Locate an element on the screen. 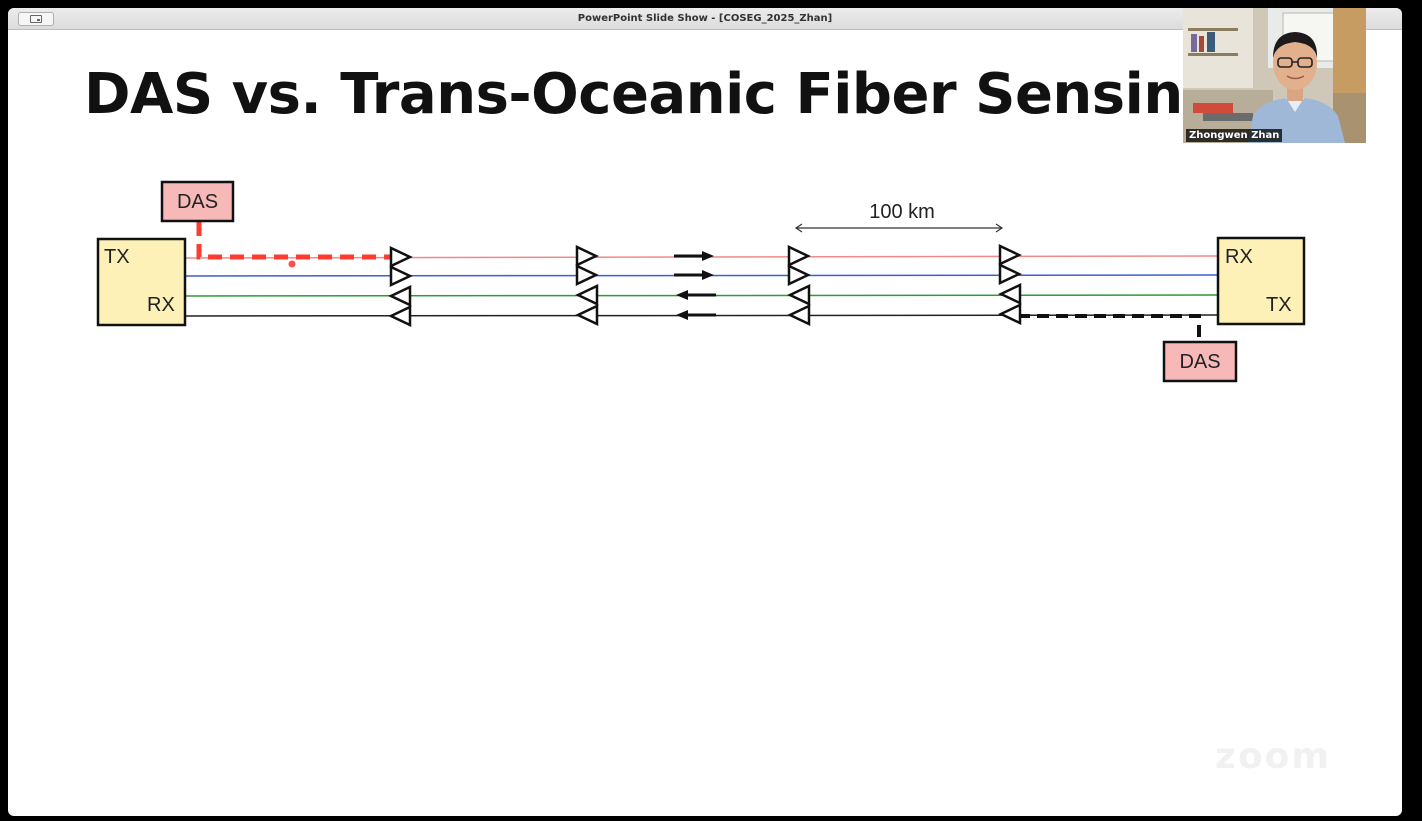  amplifier-icon-4b is located at coordinates (1009, 274).